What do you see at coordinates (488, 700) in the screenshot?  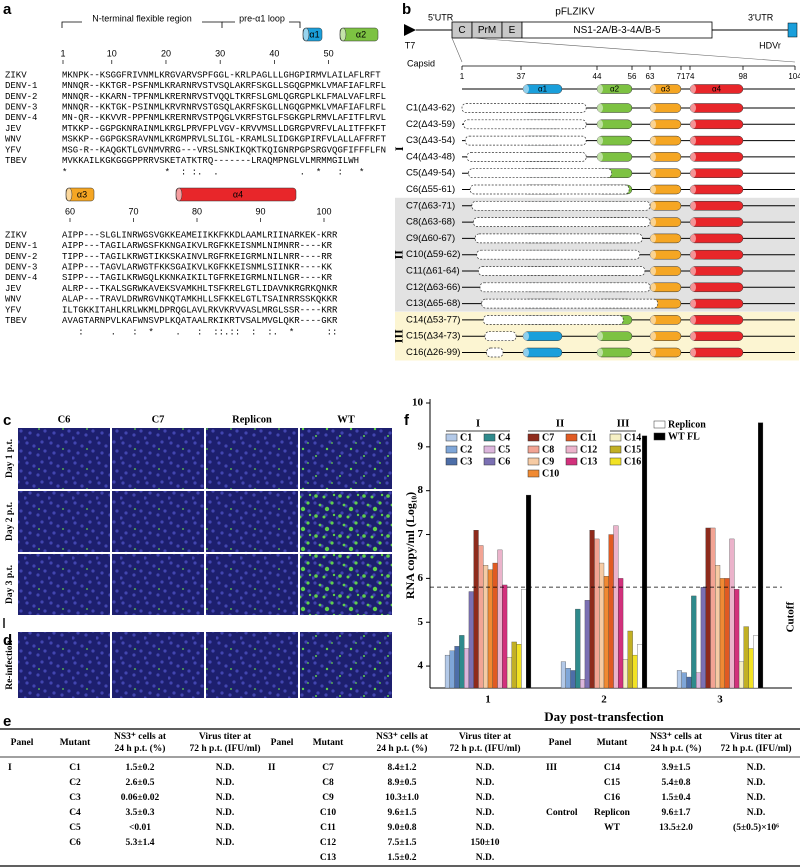 I see `x-tick-label: 1` at bounding box center [488, 700].